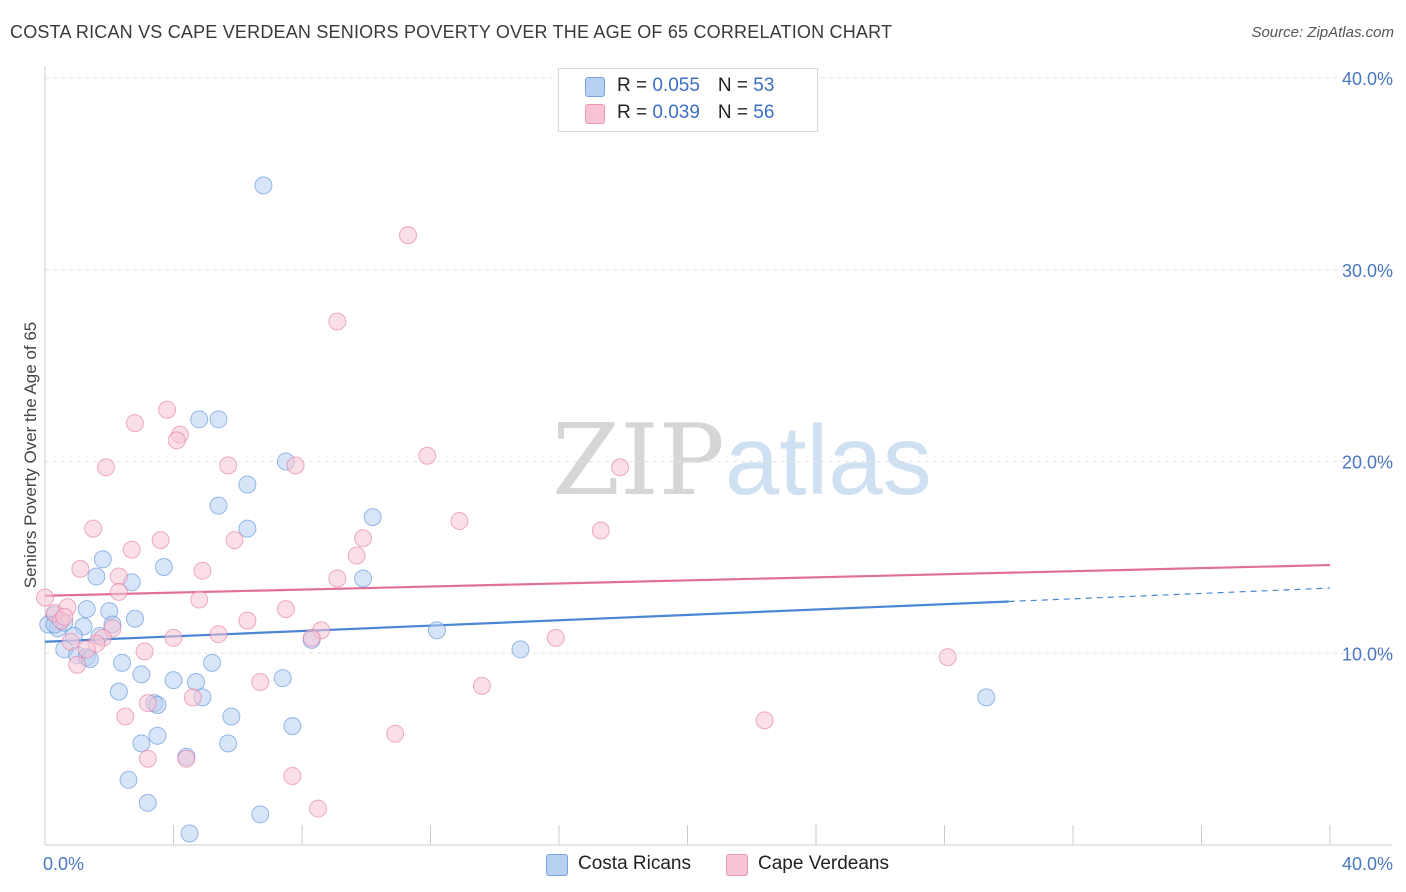 The height and width of the screenshot is (892, 1406). I want to click on trend-lines, so click(687, 603).